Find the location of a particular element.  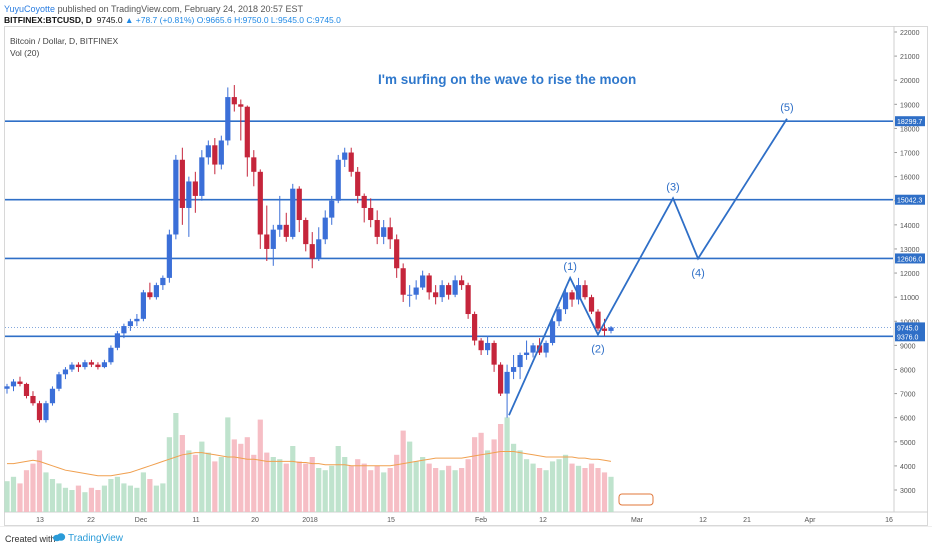

y-axis-label: 18000 is located at coordinates (910, 129).